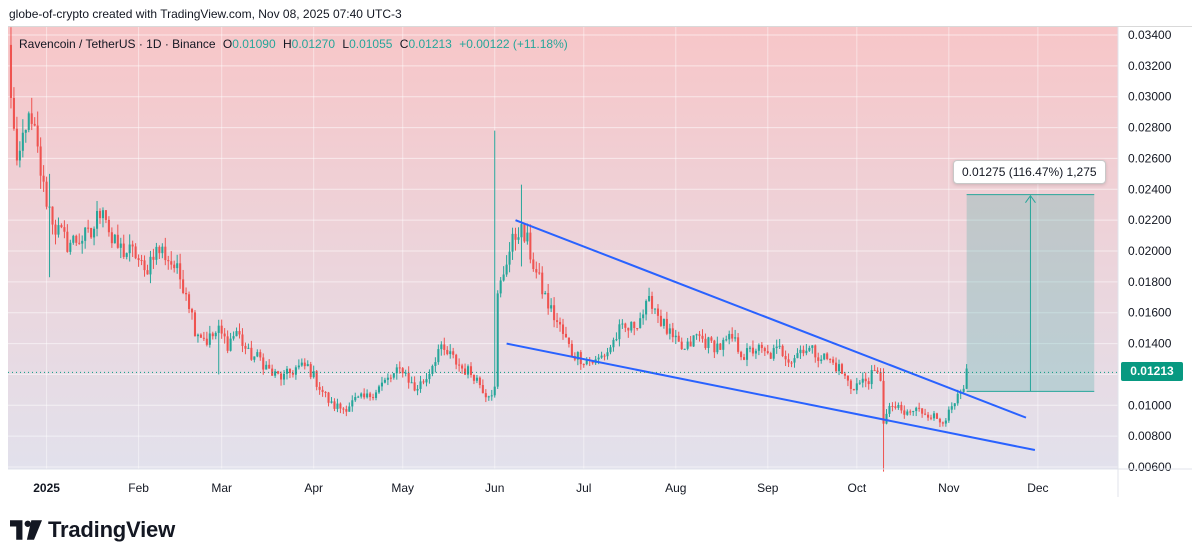  What do you see at coordinates (117, 44) in the screenshot?
I see `symbol-name: Ravencoin / TetherUS · 1D · Binance` at bounding box center [117, 44].